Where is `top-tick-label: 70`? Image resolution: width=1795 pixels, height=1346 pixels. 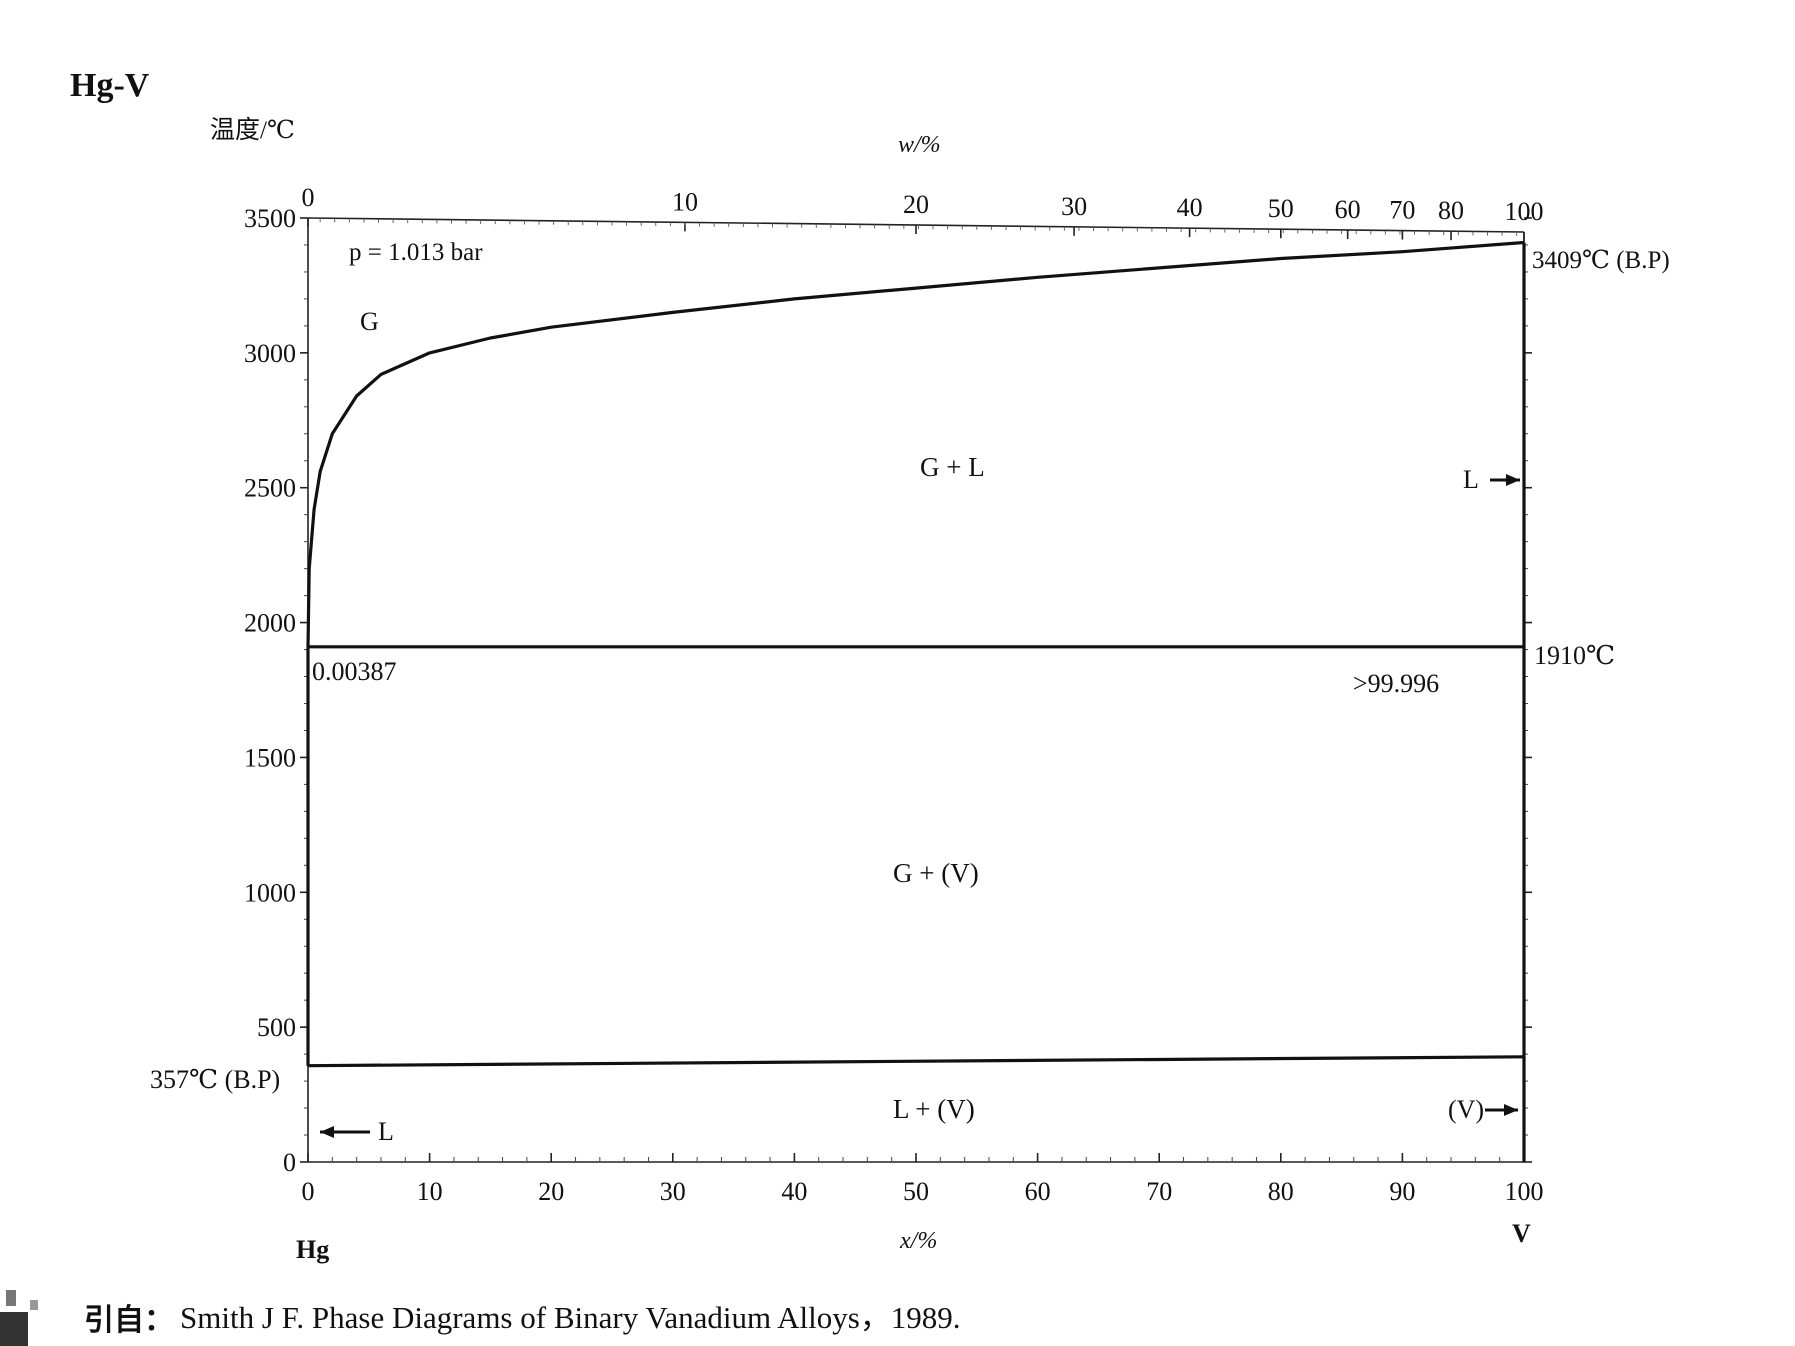
top-tick-label: 70 is located at coordinates (1402, 210).